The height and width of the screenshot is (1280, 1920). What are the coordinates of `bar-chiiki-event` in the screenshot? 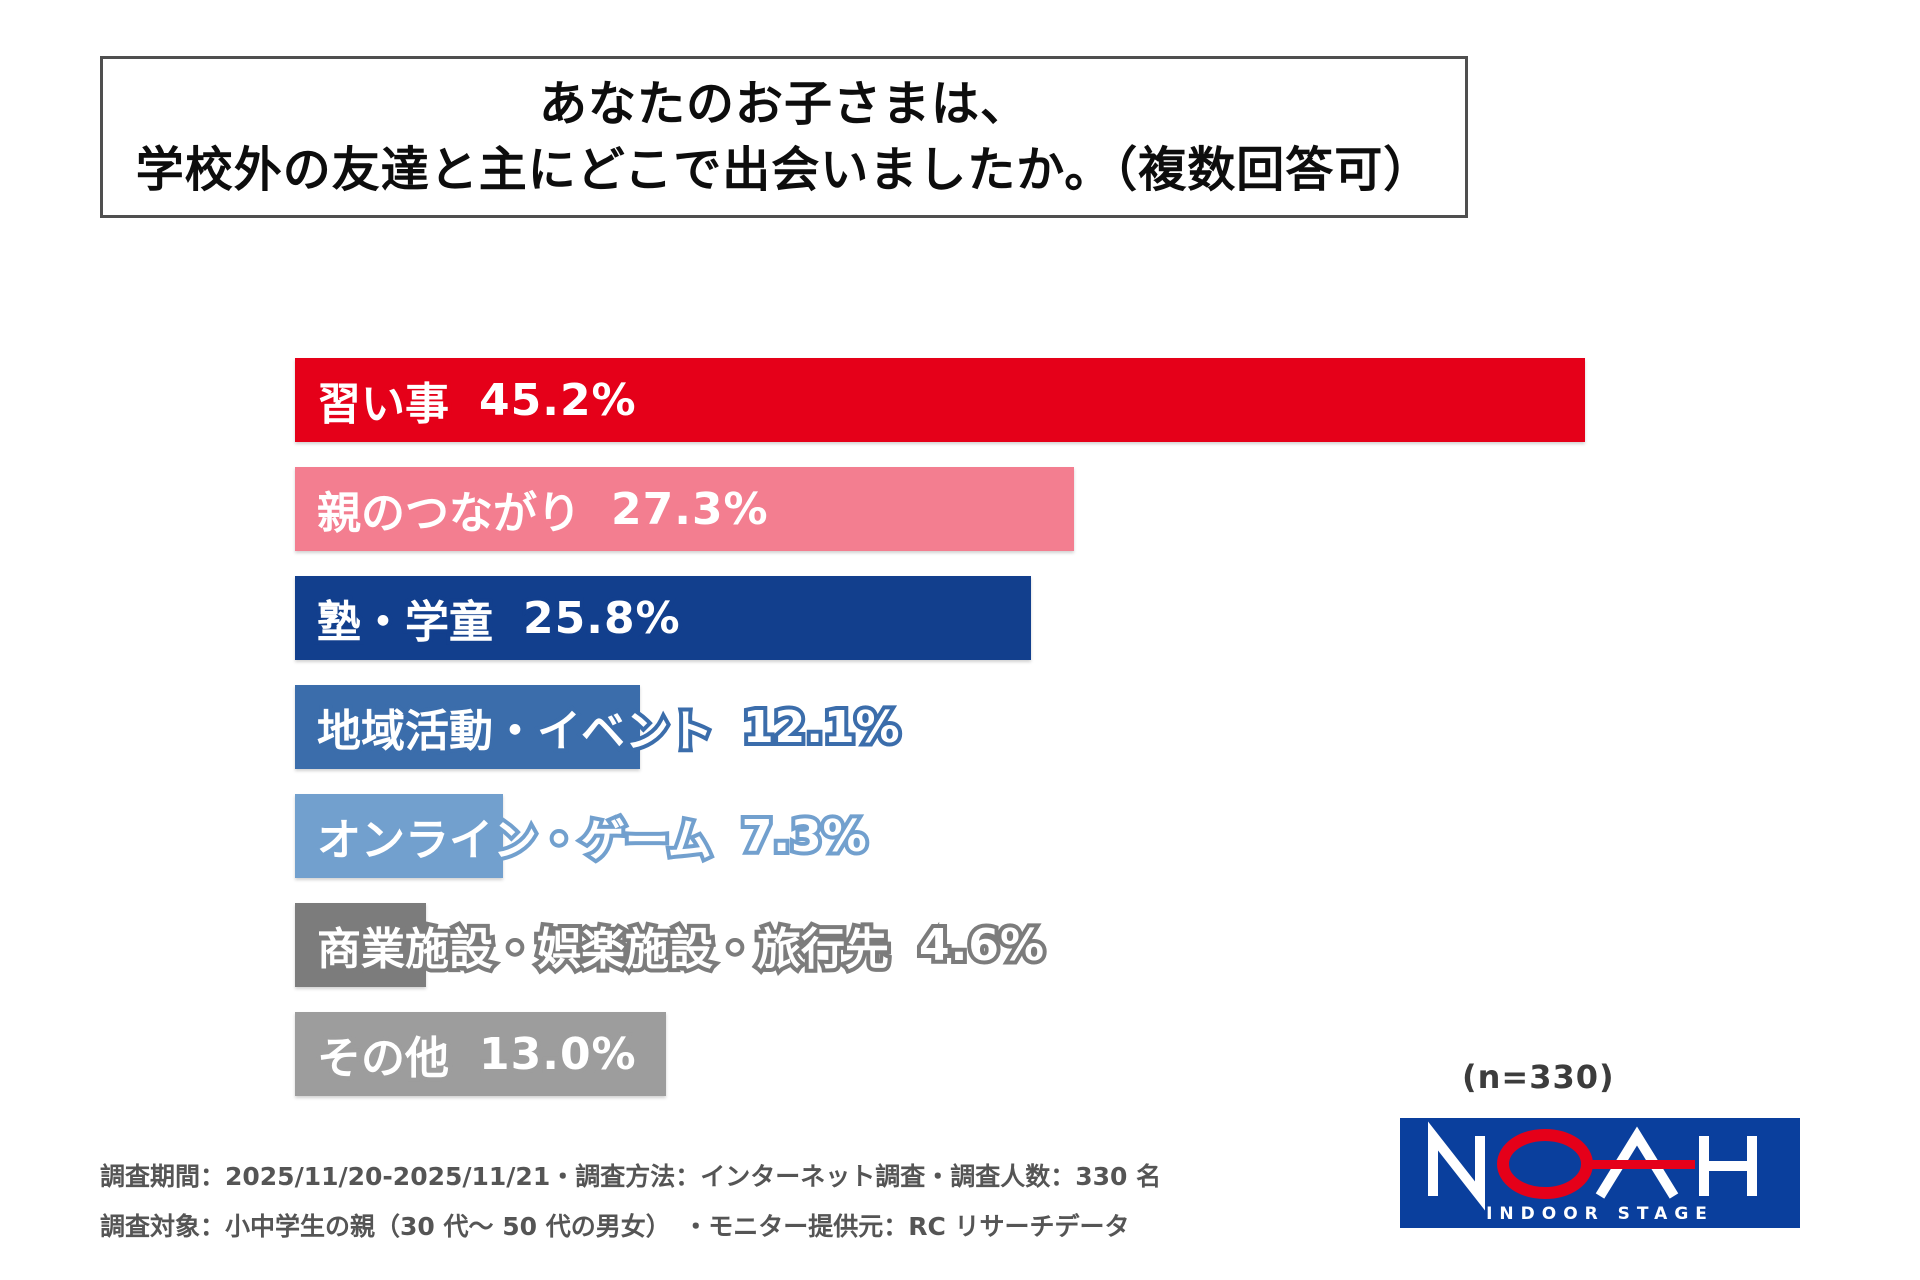 It's located at (467, 727).